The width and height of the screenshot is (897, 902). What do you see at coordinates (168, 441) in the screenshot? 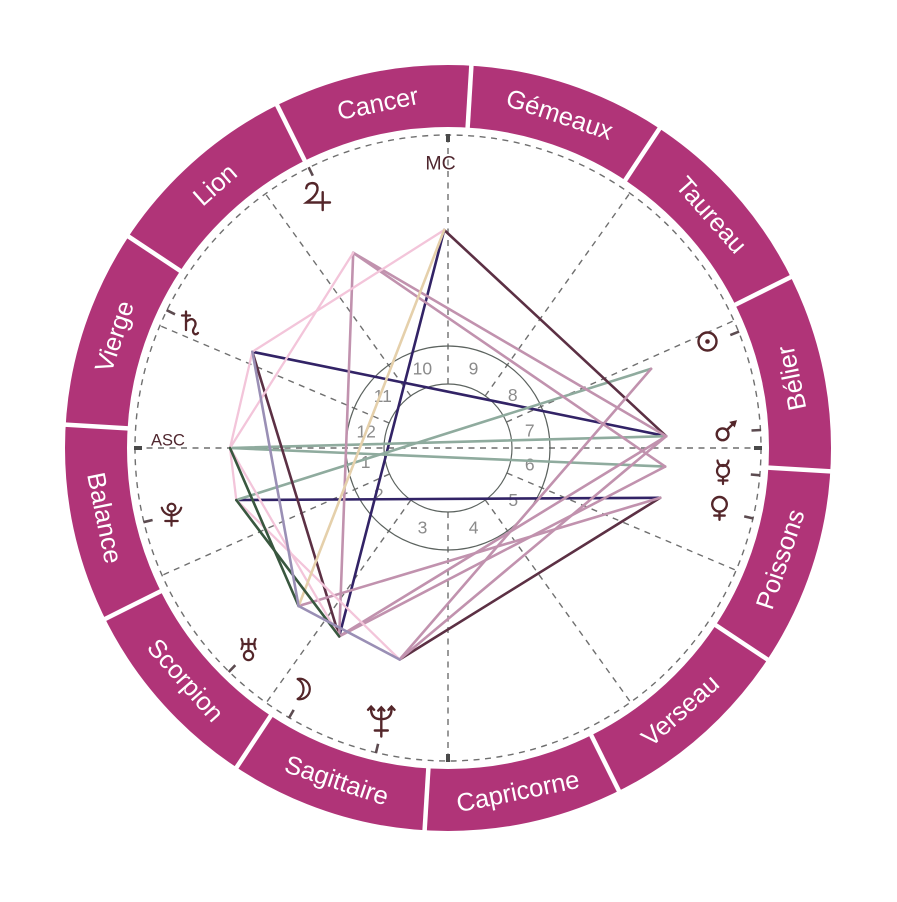
I see `svg-text: ASC` at bounding box center [168, 441].